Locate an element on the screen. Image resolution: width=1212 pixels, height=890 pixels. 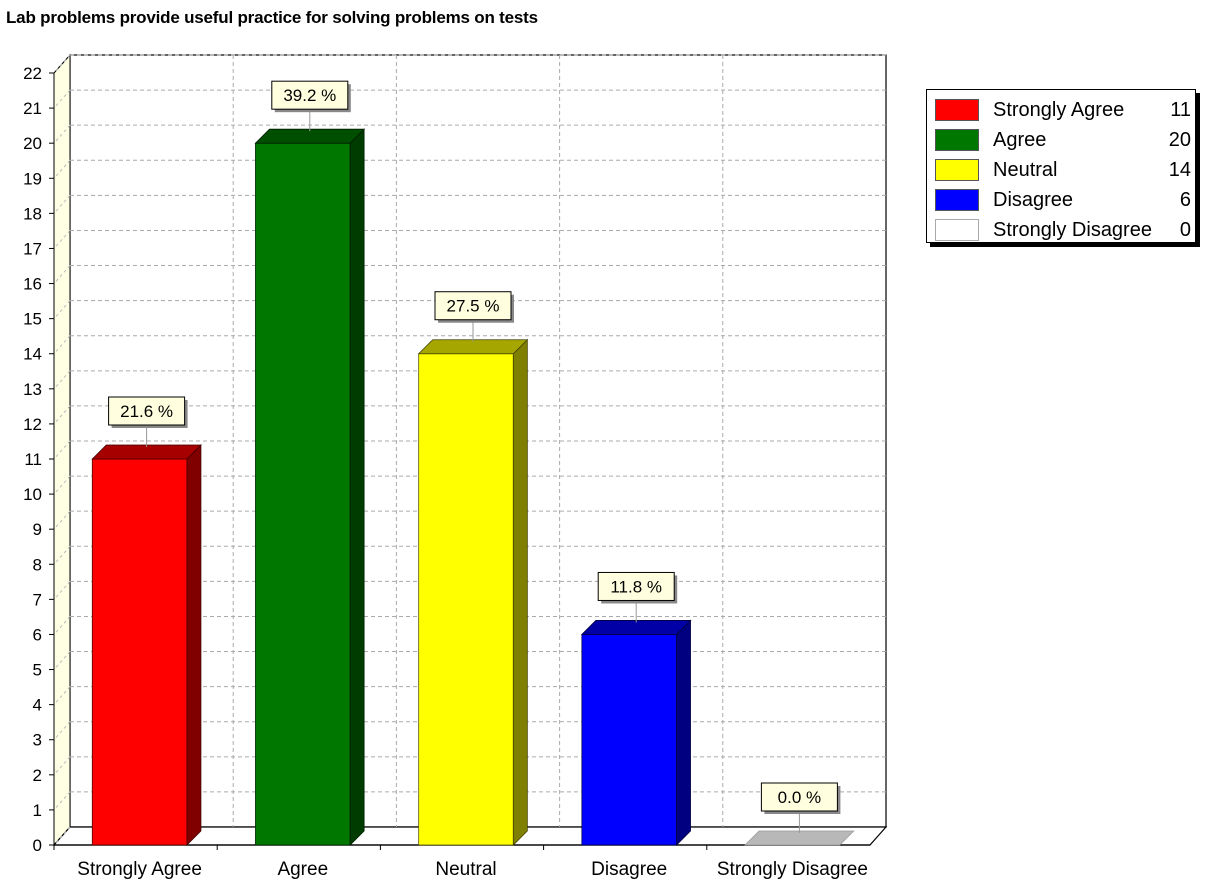
data-label: 39.2 % is located at coordinates (311, 106).